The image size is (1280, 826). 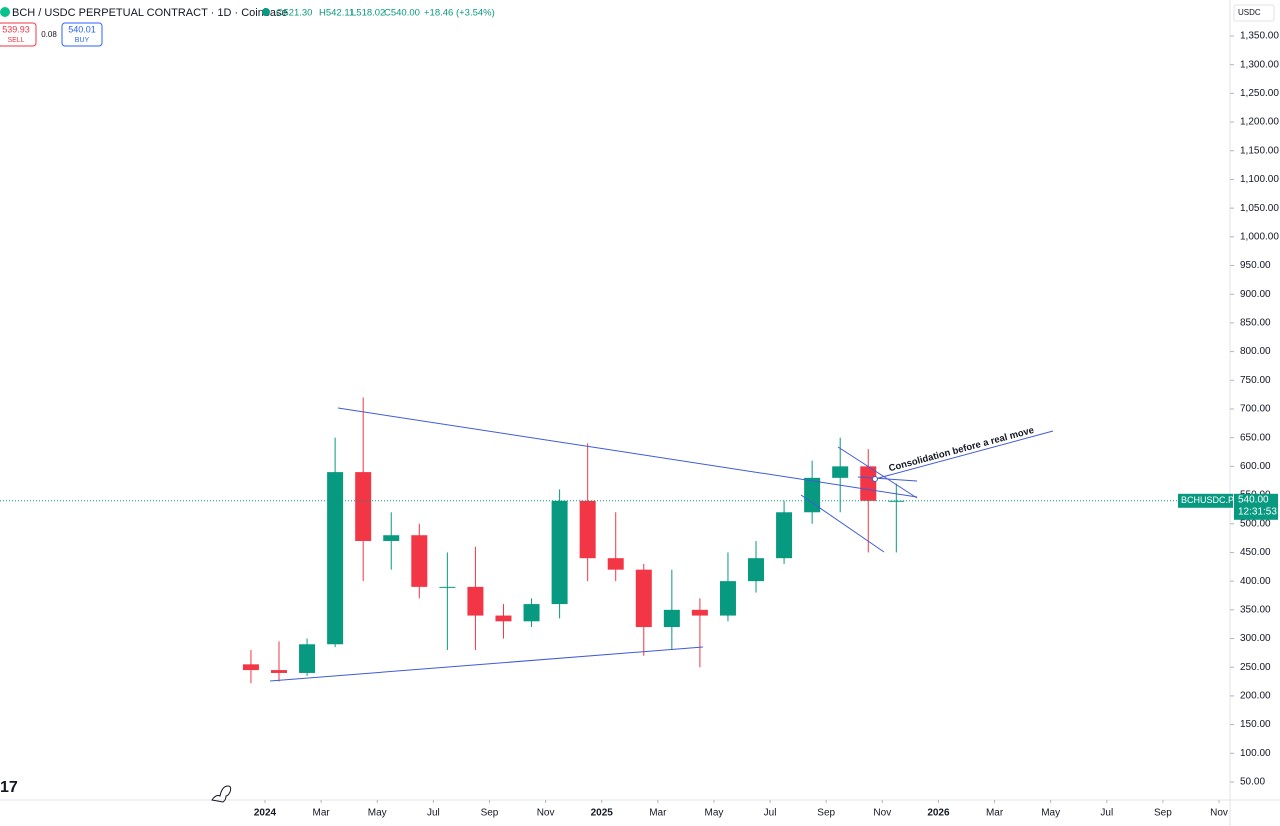 I want to click on y-tick-label: 700.00, so click(x=1255, y=409).